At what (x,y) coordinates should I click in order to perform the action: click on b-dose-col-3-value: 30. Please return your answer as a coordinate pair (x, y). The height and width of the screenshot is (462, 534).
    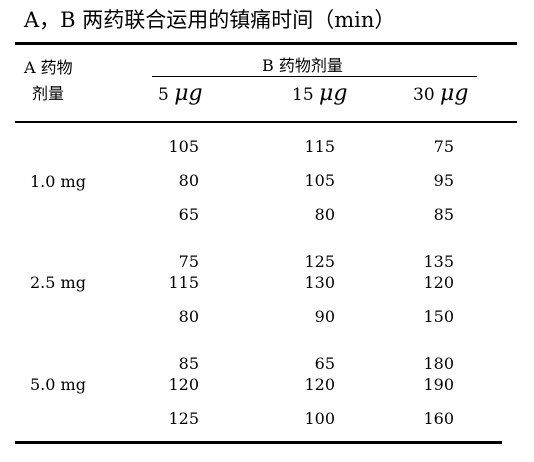
    Looking at the image, I should click on (424, 95).